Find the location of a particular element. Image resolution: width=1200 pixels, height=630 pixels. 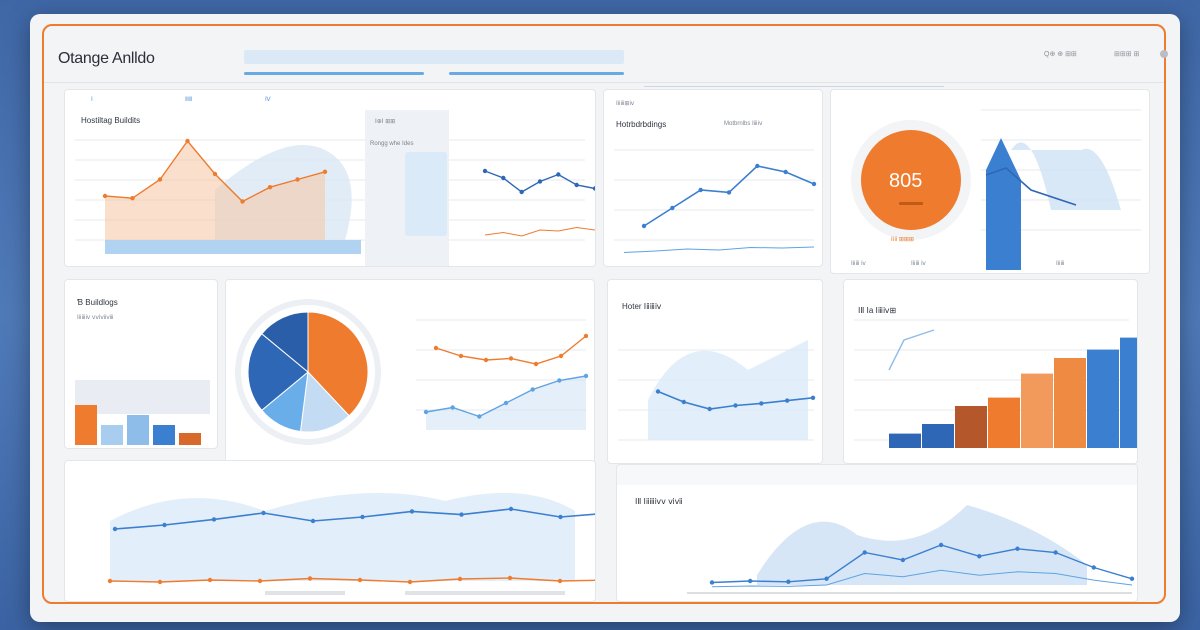

panel-label: Ⅰ is located at coordinates (92, 100).